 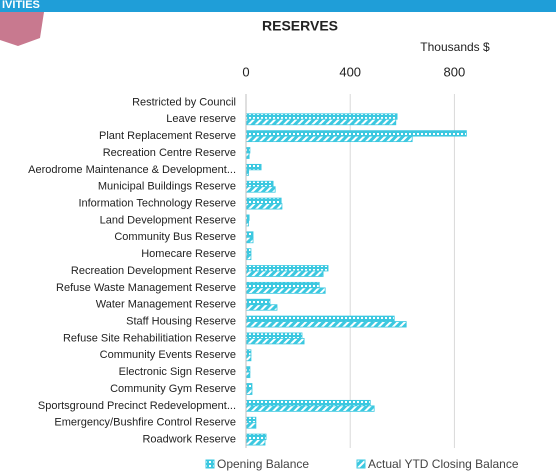 I want to click on legend-label: Opening Balance, so click(x=263, y=464).